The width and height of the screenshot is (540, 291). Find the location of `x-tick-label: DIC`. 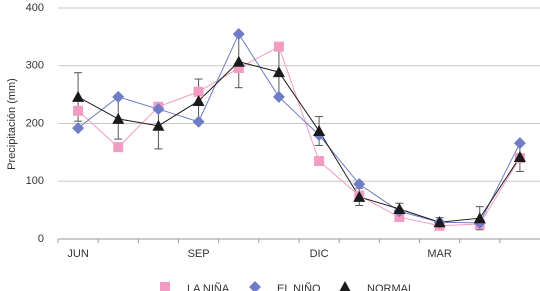

x-tick-label: DIC is located at coordinates (319, 254).